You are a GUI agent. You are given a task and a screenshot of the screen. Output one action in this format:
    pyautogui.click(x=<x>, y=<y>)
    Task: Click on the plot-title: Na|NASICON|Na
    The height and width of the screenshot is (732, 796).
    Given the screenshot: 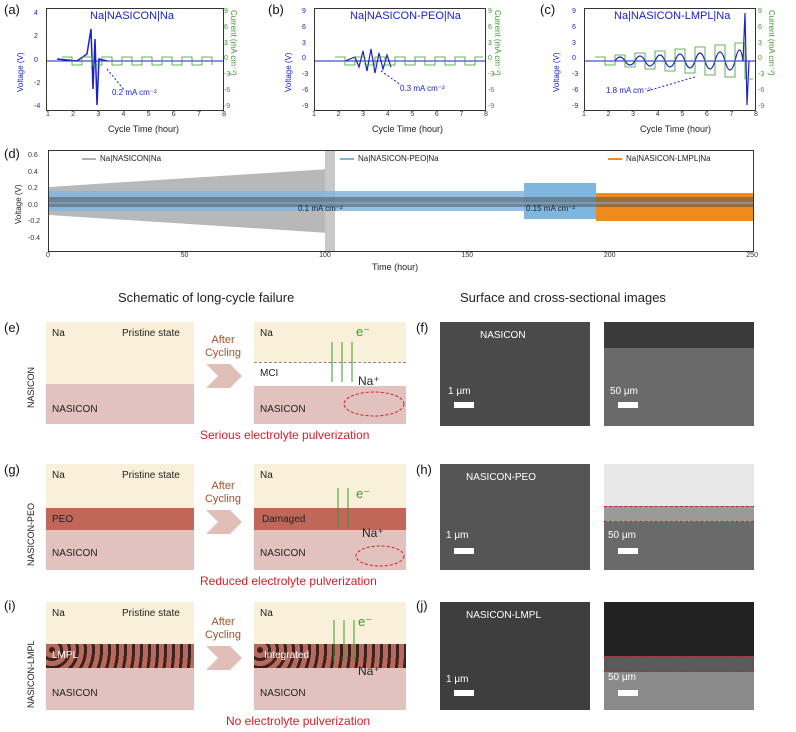 What is the action you would take?
    pyautogui.click(x=132, y=16)
    